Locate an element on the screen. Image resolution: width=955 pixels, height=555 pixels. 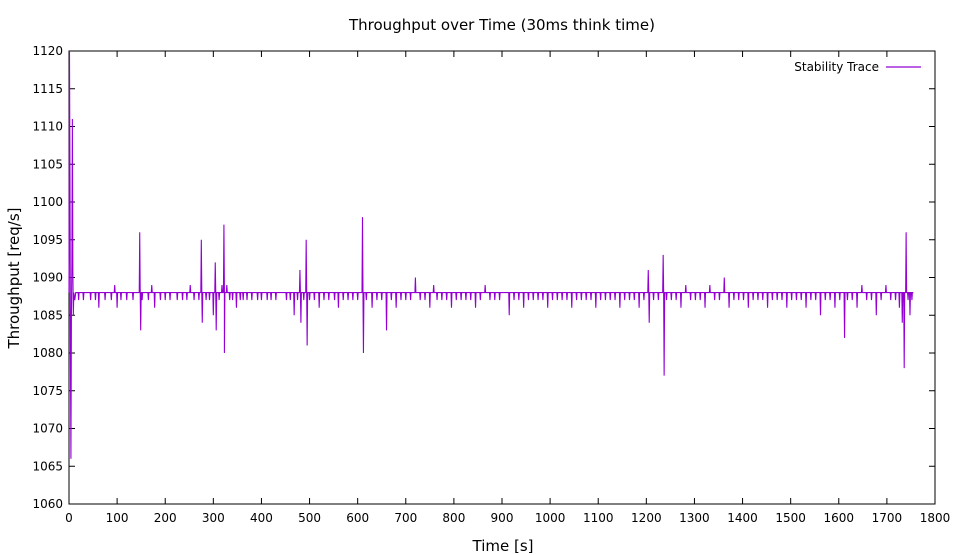
y-tick-label: 1120 is located at coordinates (47, 51).